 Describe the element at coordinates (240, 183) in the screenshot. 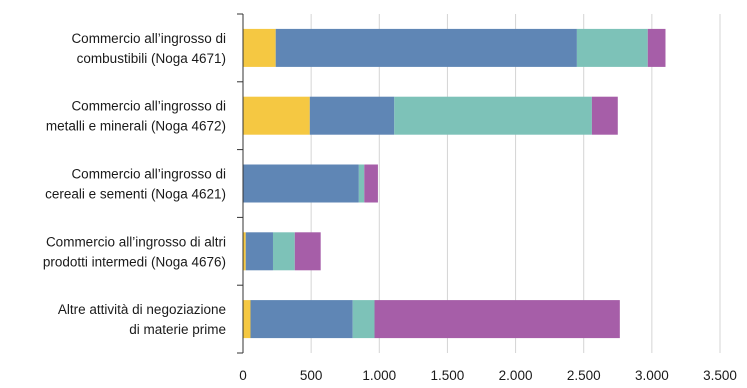

I see `axes` at that location.